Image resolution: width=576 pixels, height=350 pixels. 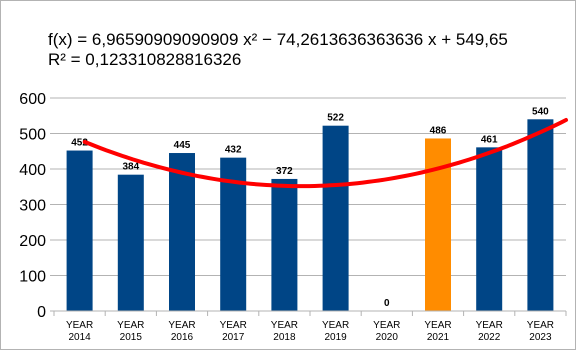 I want to click on x-tick-label: YEAR 2022, so click(x=489, y=331).